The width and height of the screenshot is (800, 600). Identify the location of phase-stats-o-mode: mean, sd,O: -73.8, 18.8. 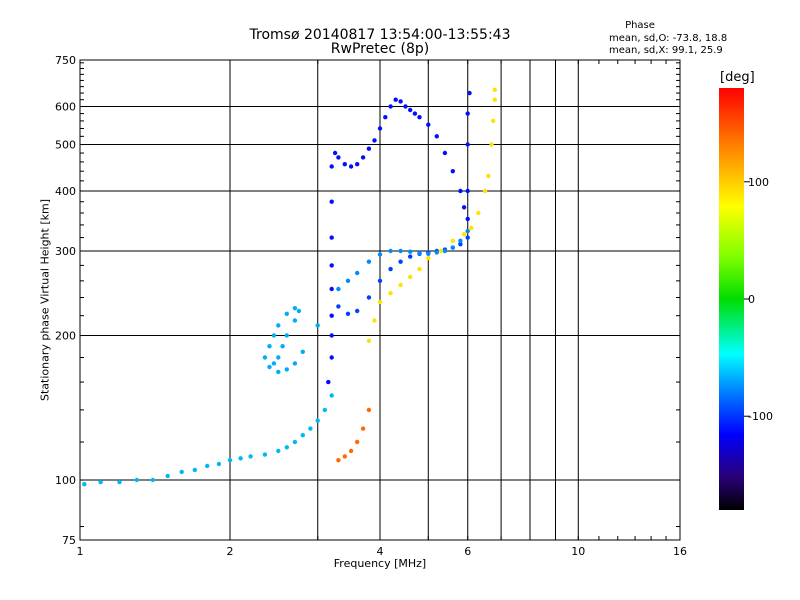
(668, 38).